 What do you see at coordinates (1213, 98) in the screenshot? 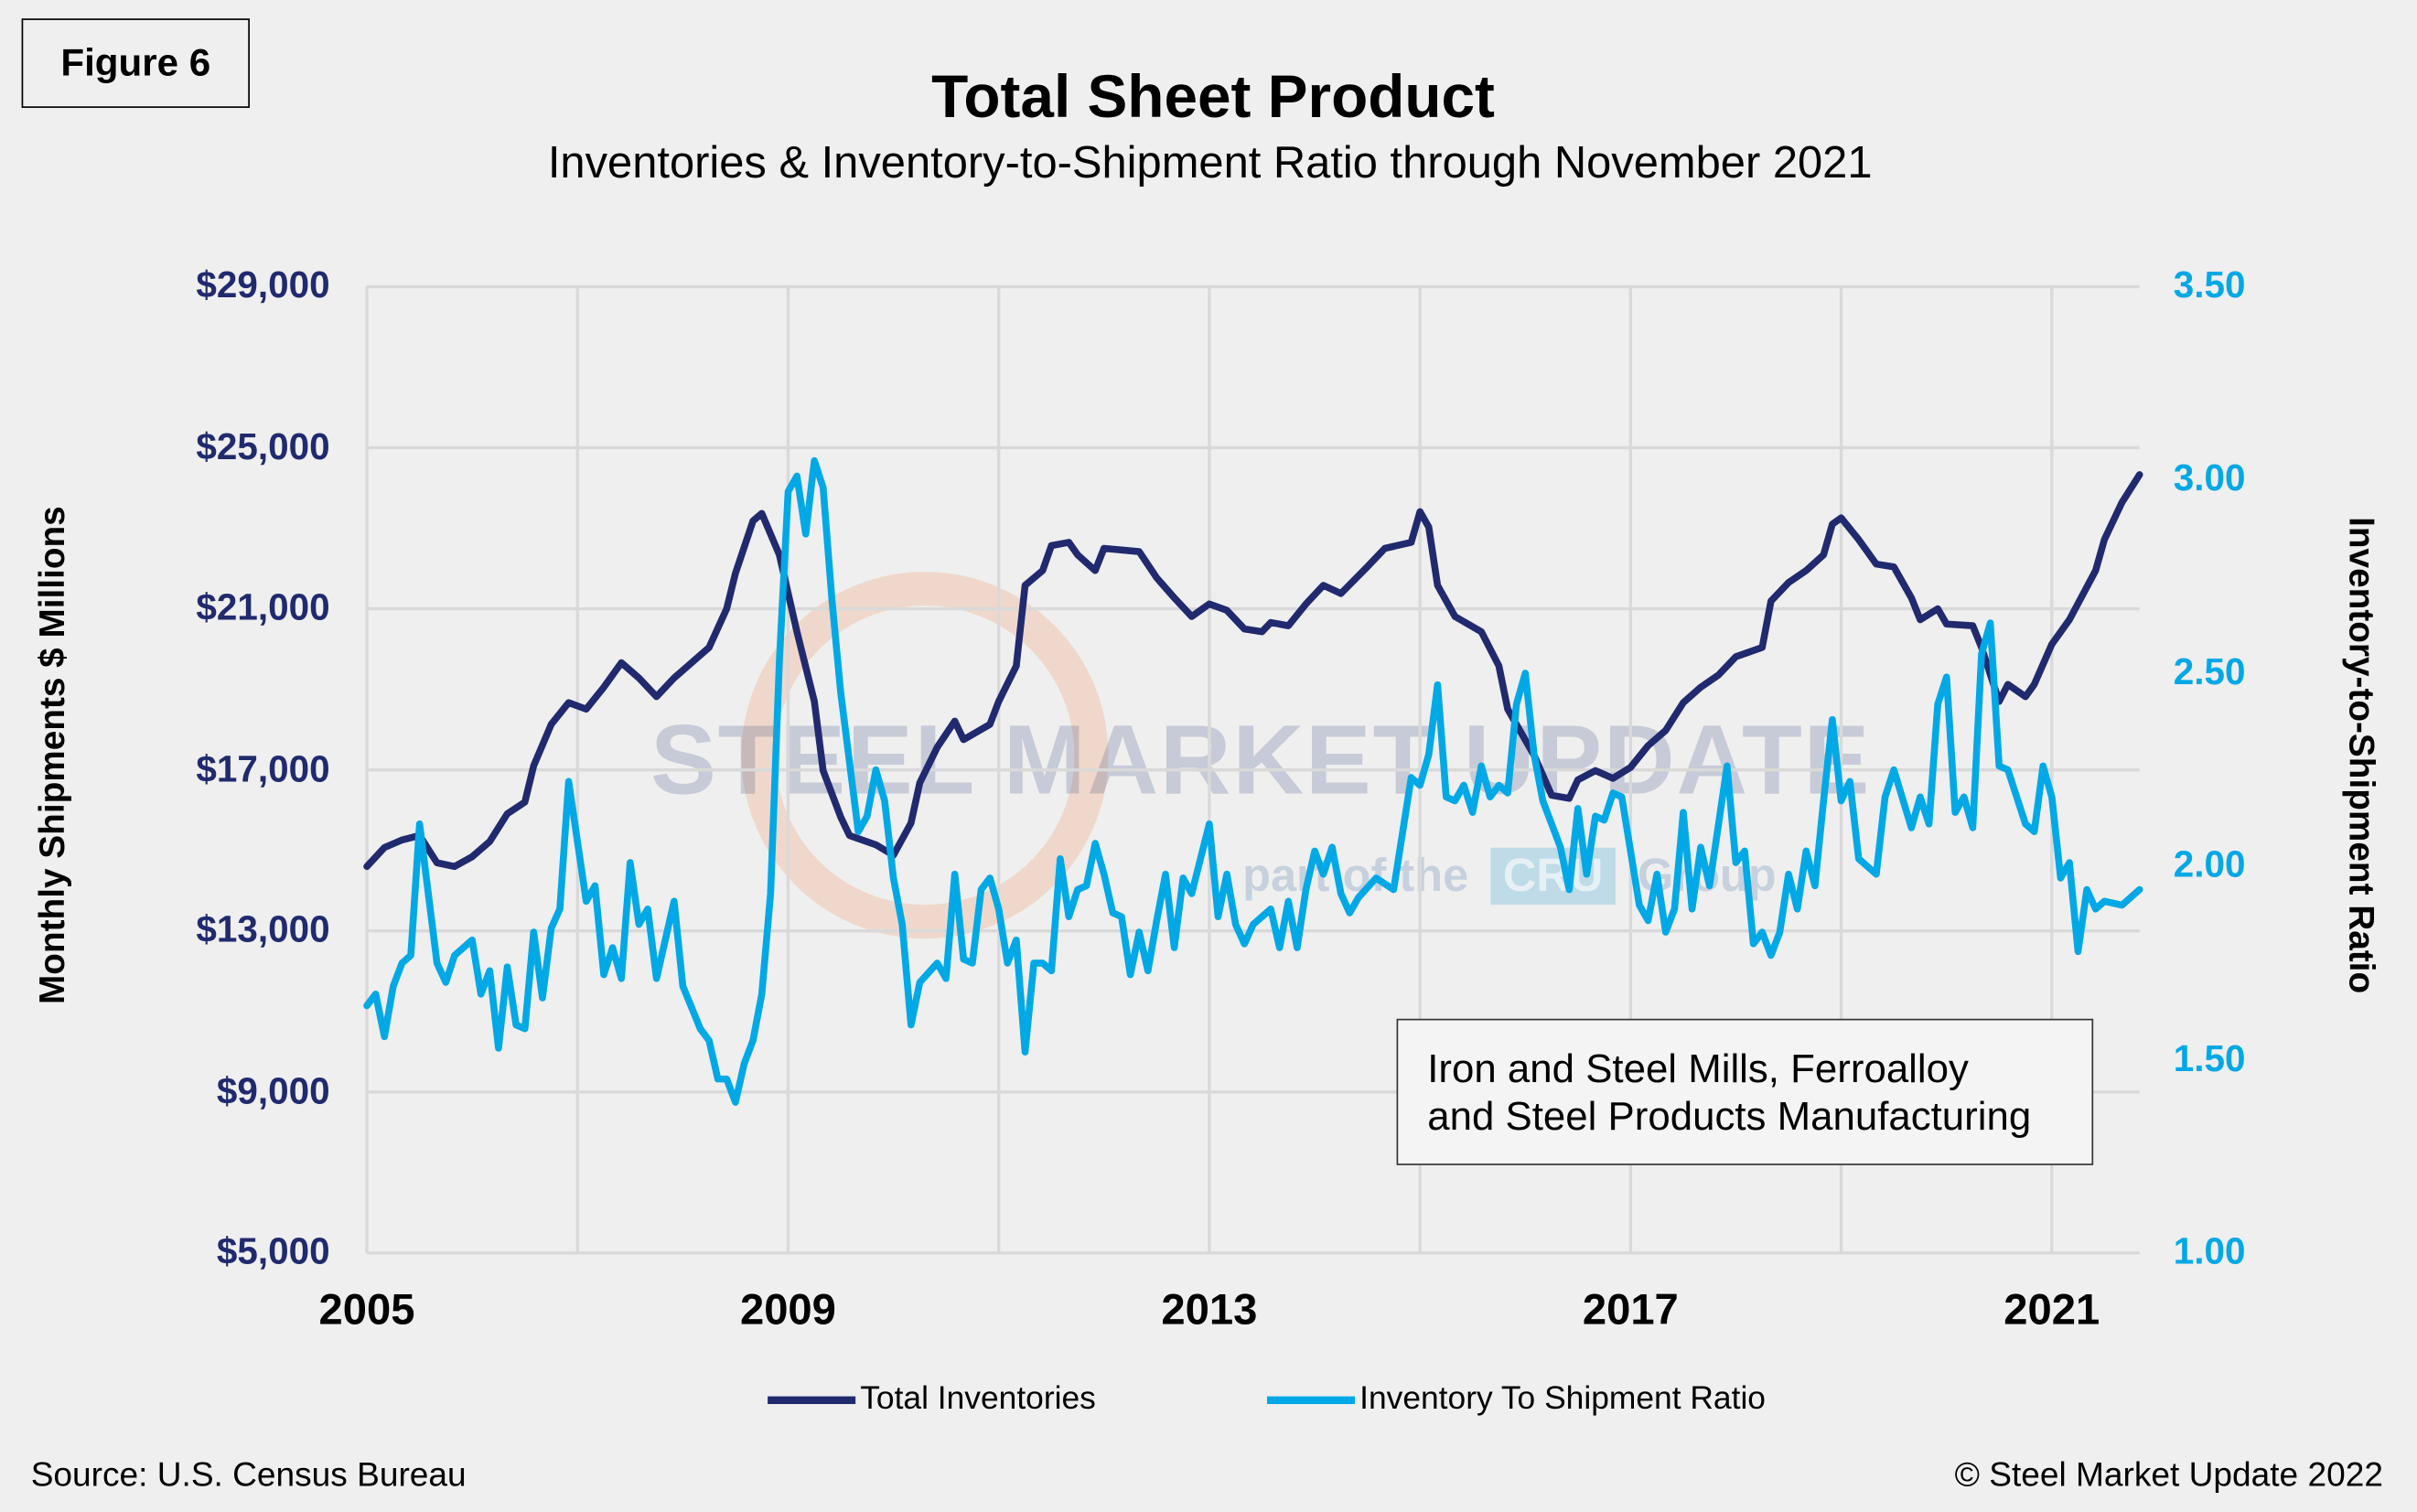
I see `chart-title: Total Sheet Product` at bounding box center [1213, 98].